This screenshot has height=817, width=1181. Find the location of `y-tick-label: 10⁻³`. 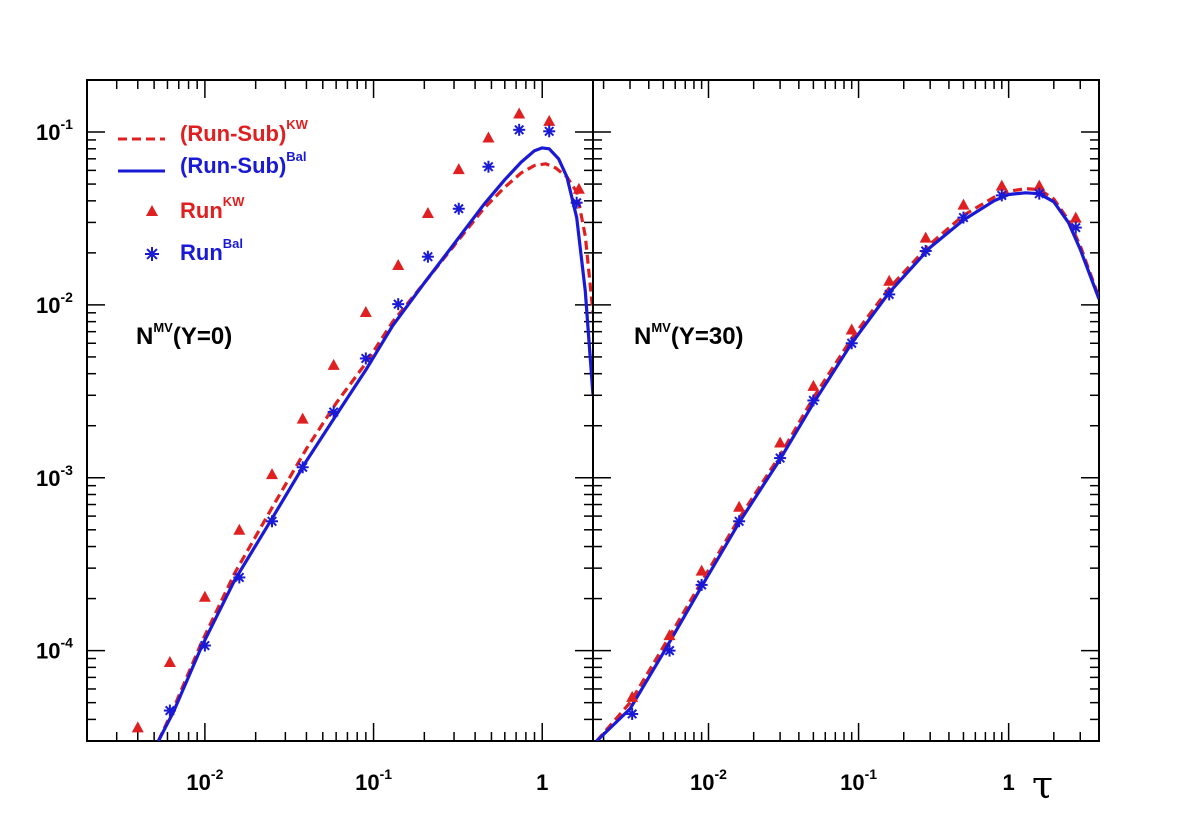

y-tick-label: 10⁻³ is located at coordinates (54, 476).